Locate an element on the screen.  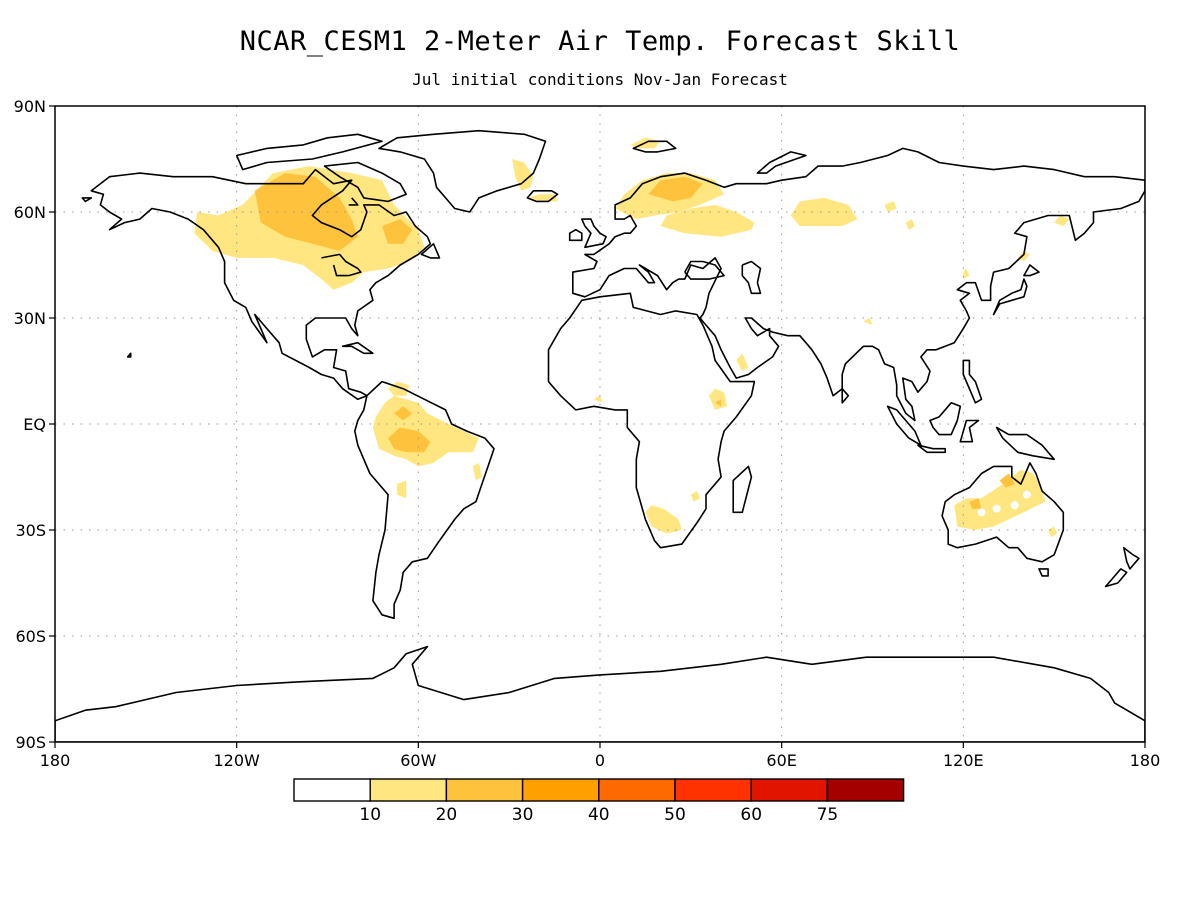
tasmania-coastline is located at coordinates (1043, 572).